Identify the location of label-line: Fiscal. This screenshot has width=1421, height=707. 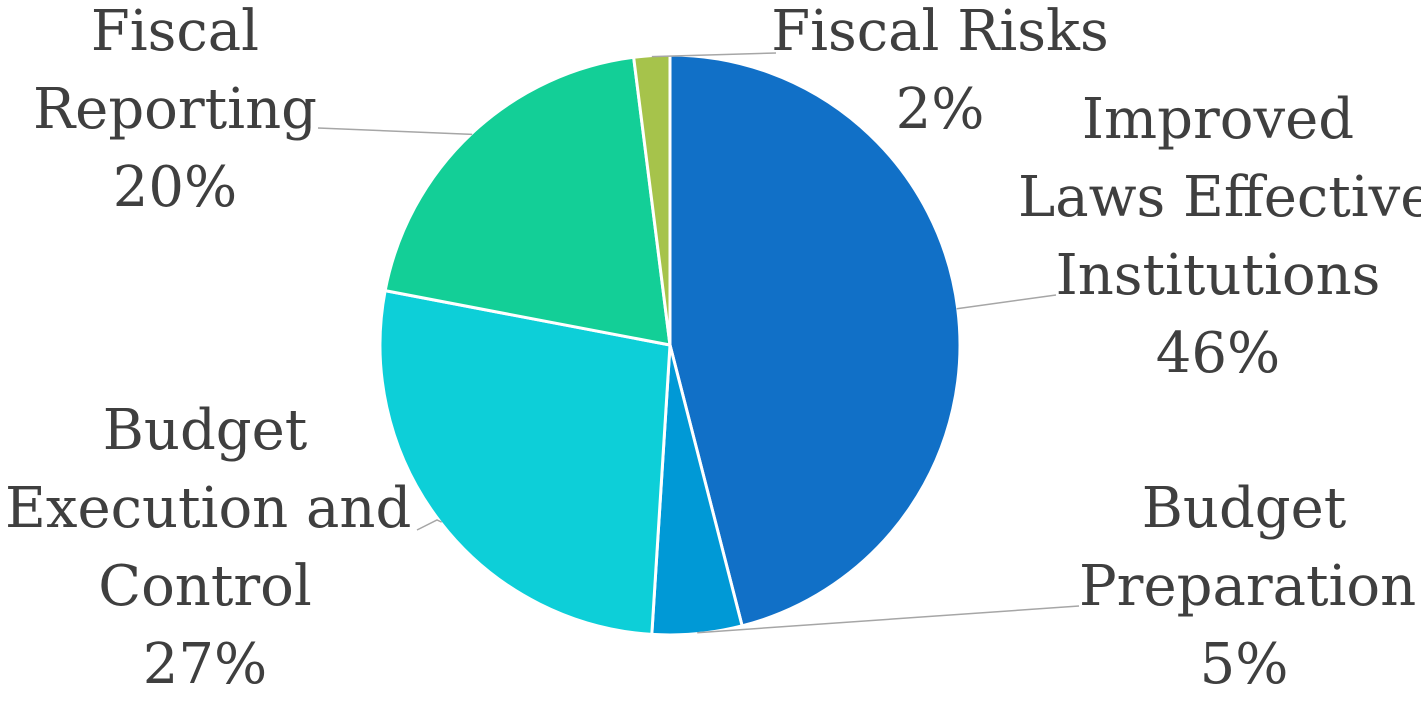
(175, 32).